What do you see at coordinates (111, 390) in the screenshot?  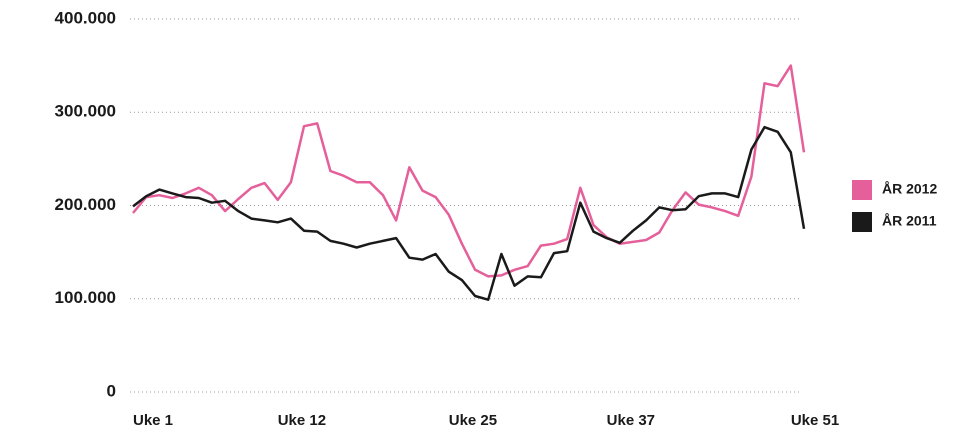 I see `y-tick-label: 0` at bounding box center [111, 390].